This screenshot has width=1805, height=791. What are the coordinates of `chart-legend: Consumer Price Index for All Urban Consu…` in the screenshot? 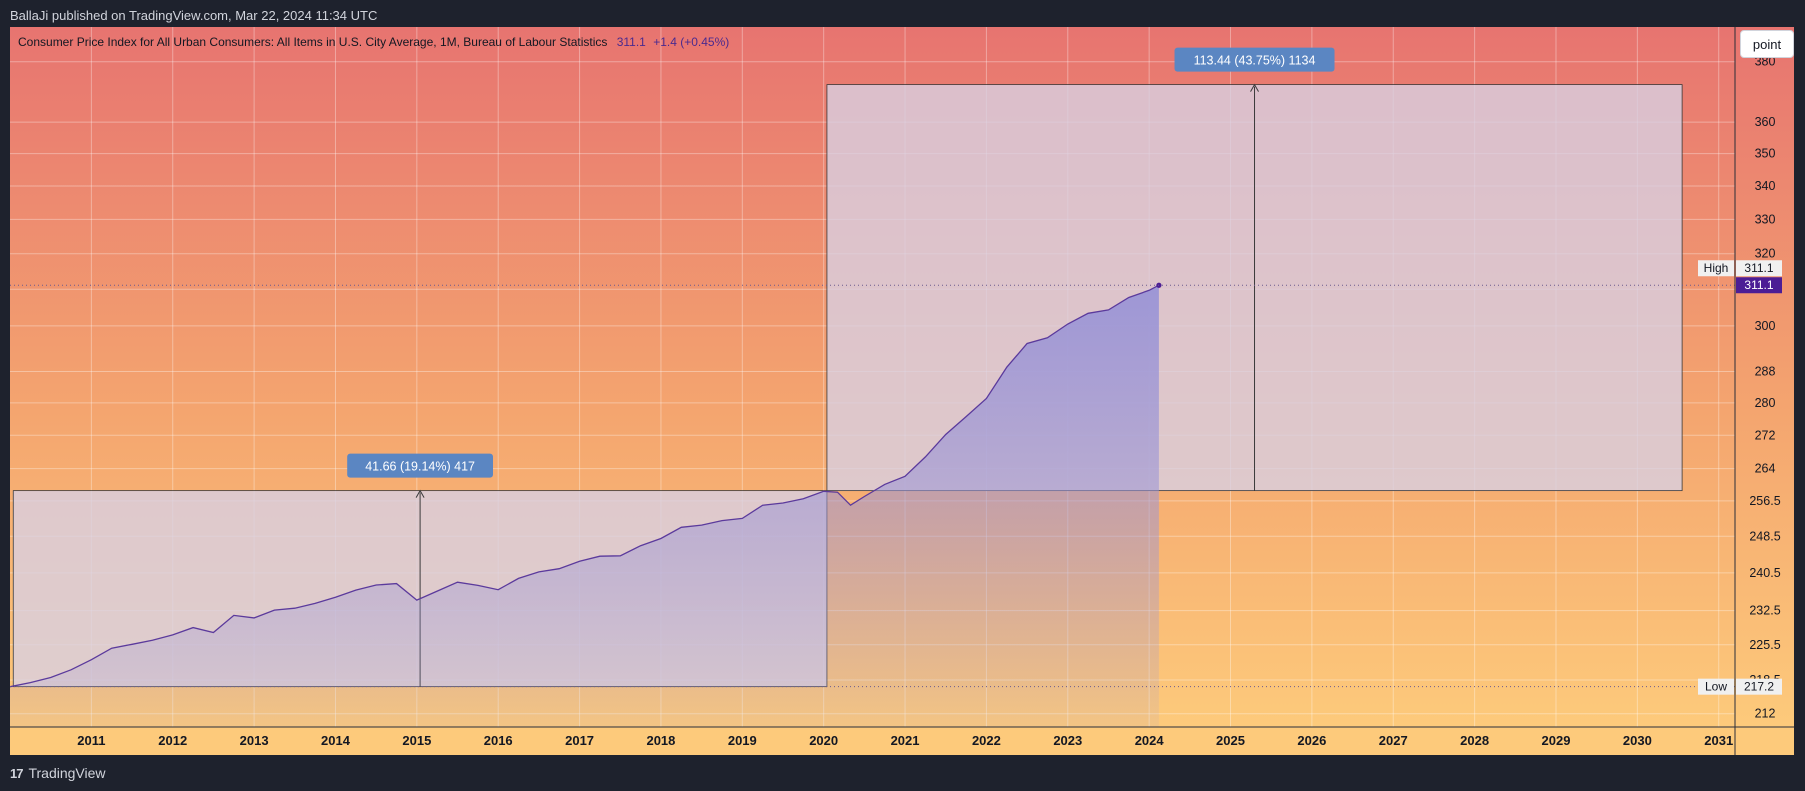 It's located at (373, 42).